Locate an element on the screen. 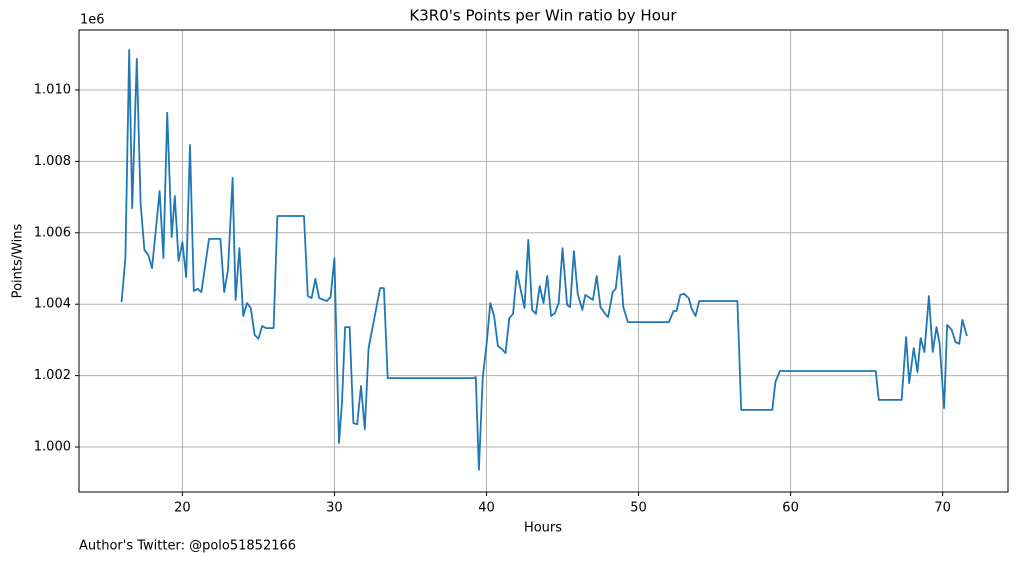  y-offset-label: 1e6 is located at coordinates (92, 20).